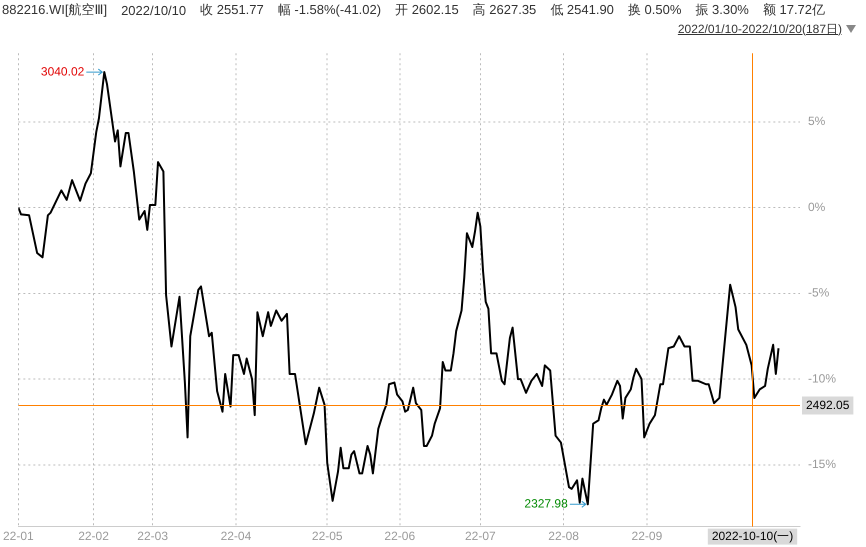  I want to click on chart-title: 882216.WI[航空Ⅲ], so click(55, 10).